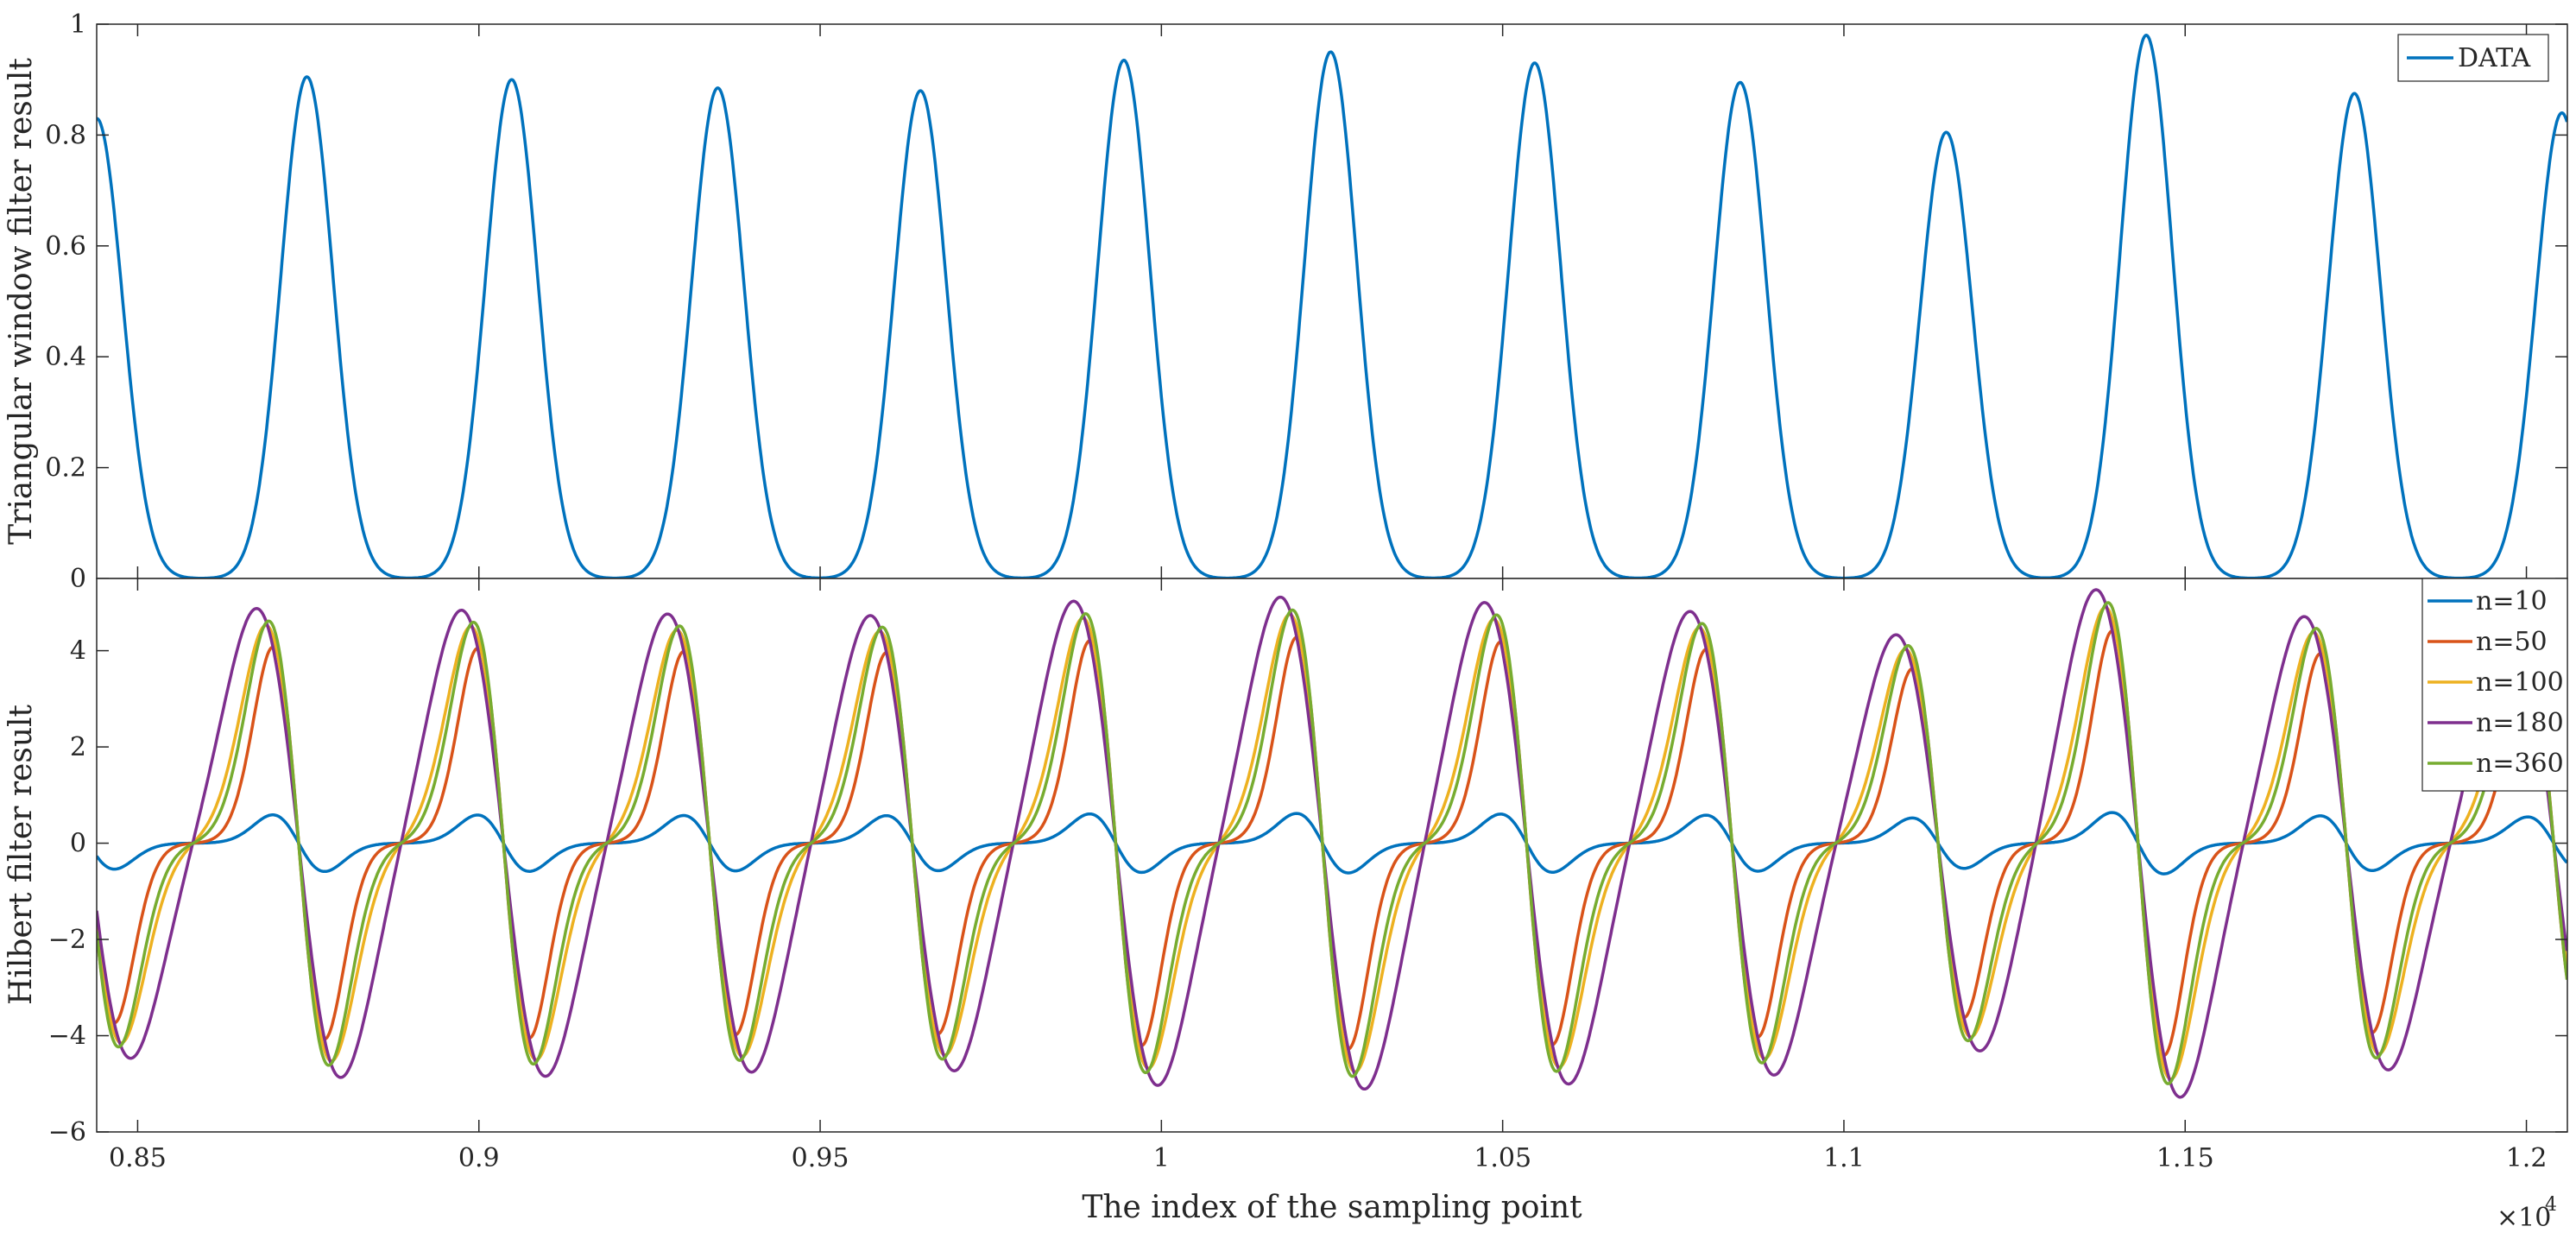  What do you see at coordinates (2520, 723) in the screenshot?
I see `legend-label-n180: n=180` at bounding box center [2520, 723].